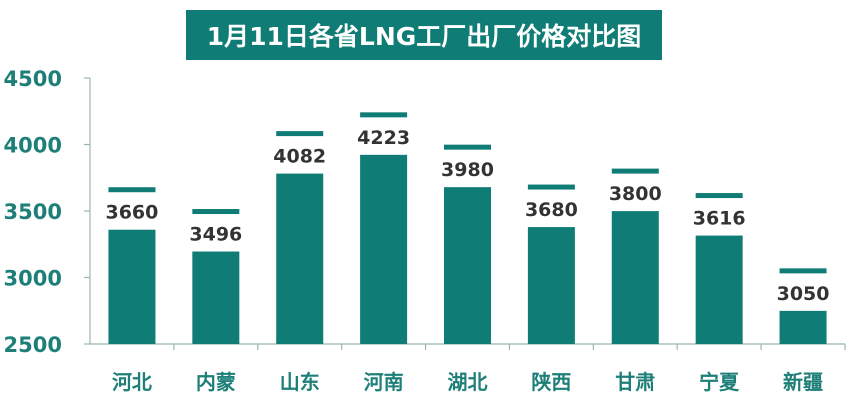 This screenshot has height=401, width=859. What do you see at coordinates (216, 382) in the screenshot?
I see `x-tick-label: 内蒙` at bounding box center [216, 382].